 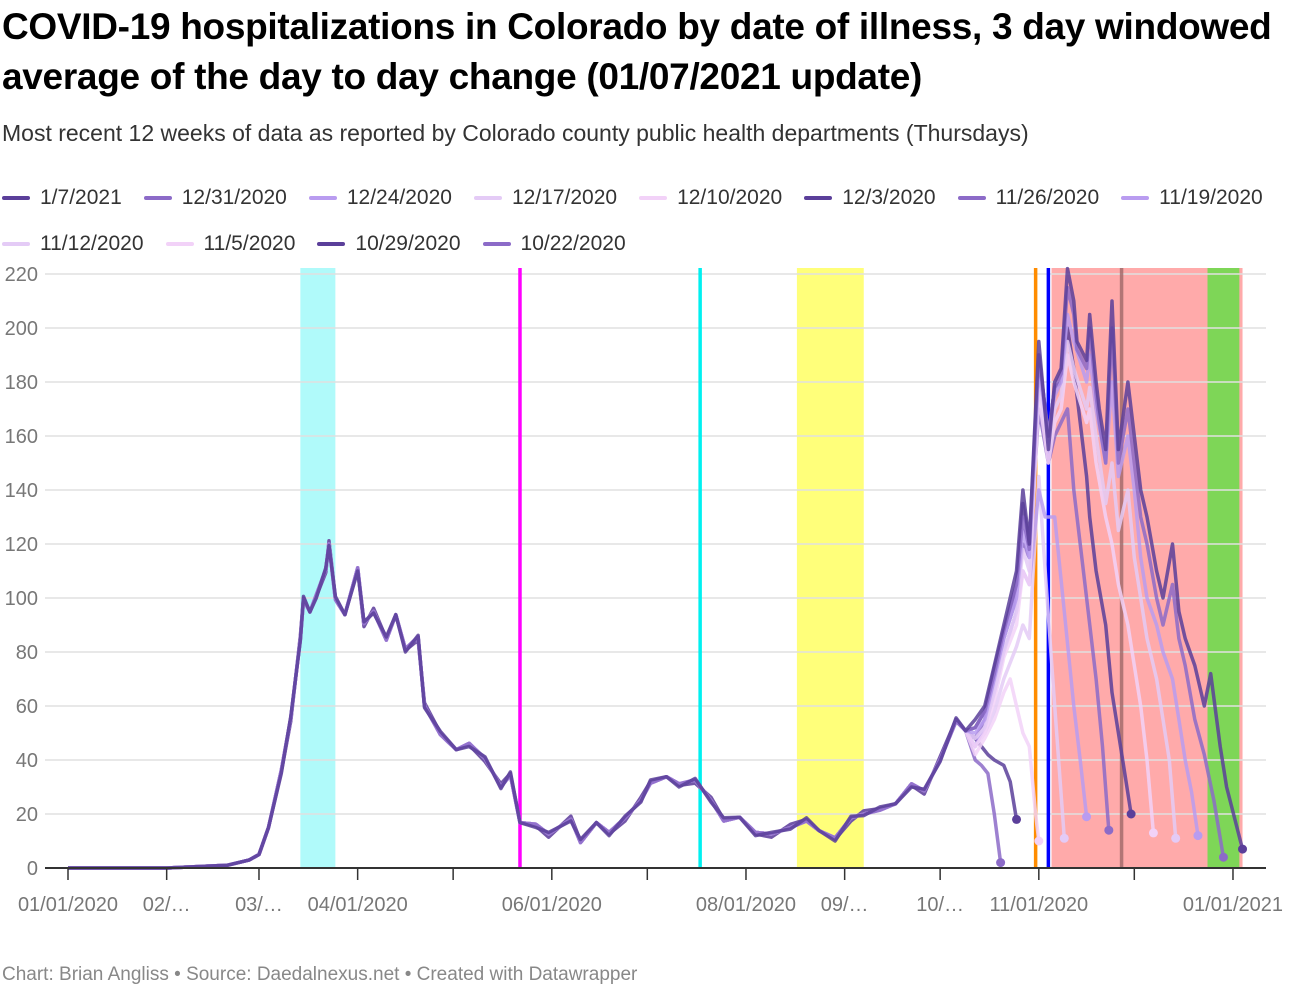 I want to click on x-tick-label: 01/01/2021, so click(x=1233, y=905).